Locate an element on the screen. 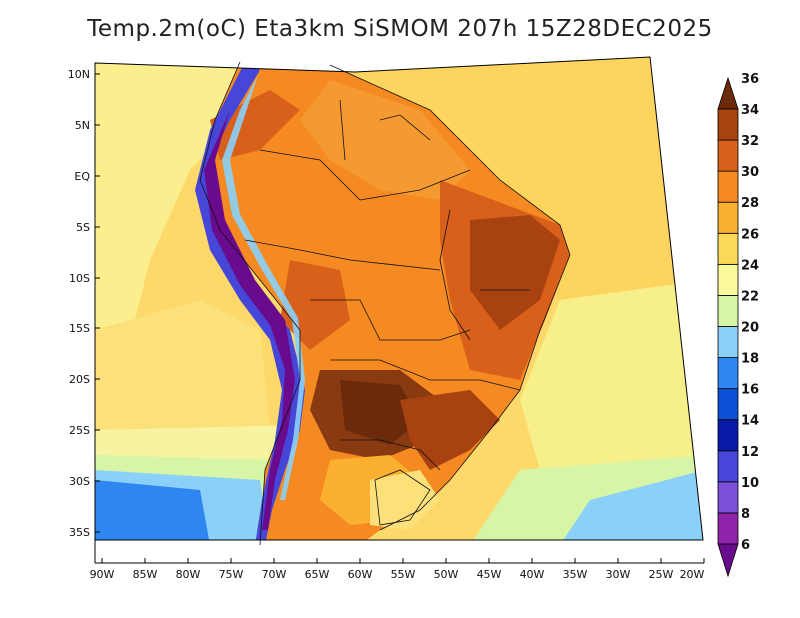 The image size is (800, 618). colorbar-level-label: 8 is located at coordinates (745, 514).